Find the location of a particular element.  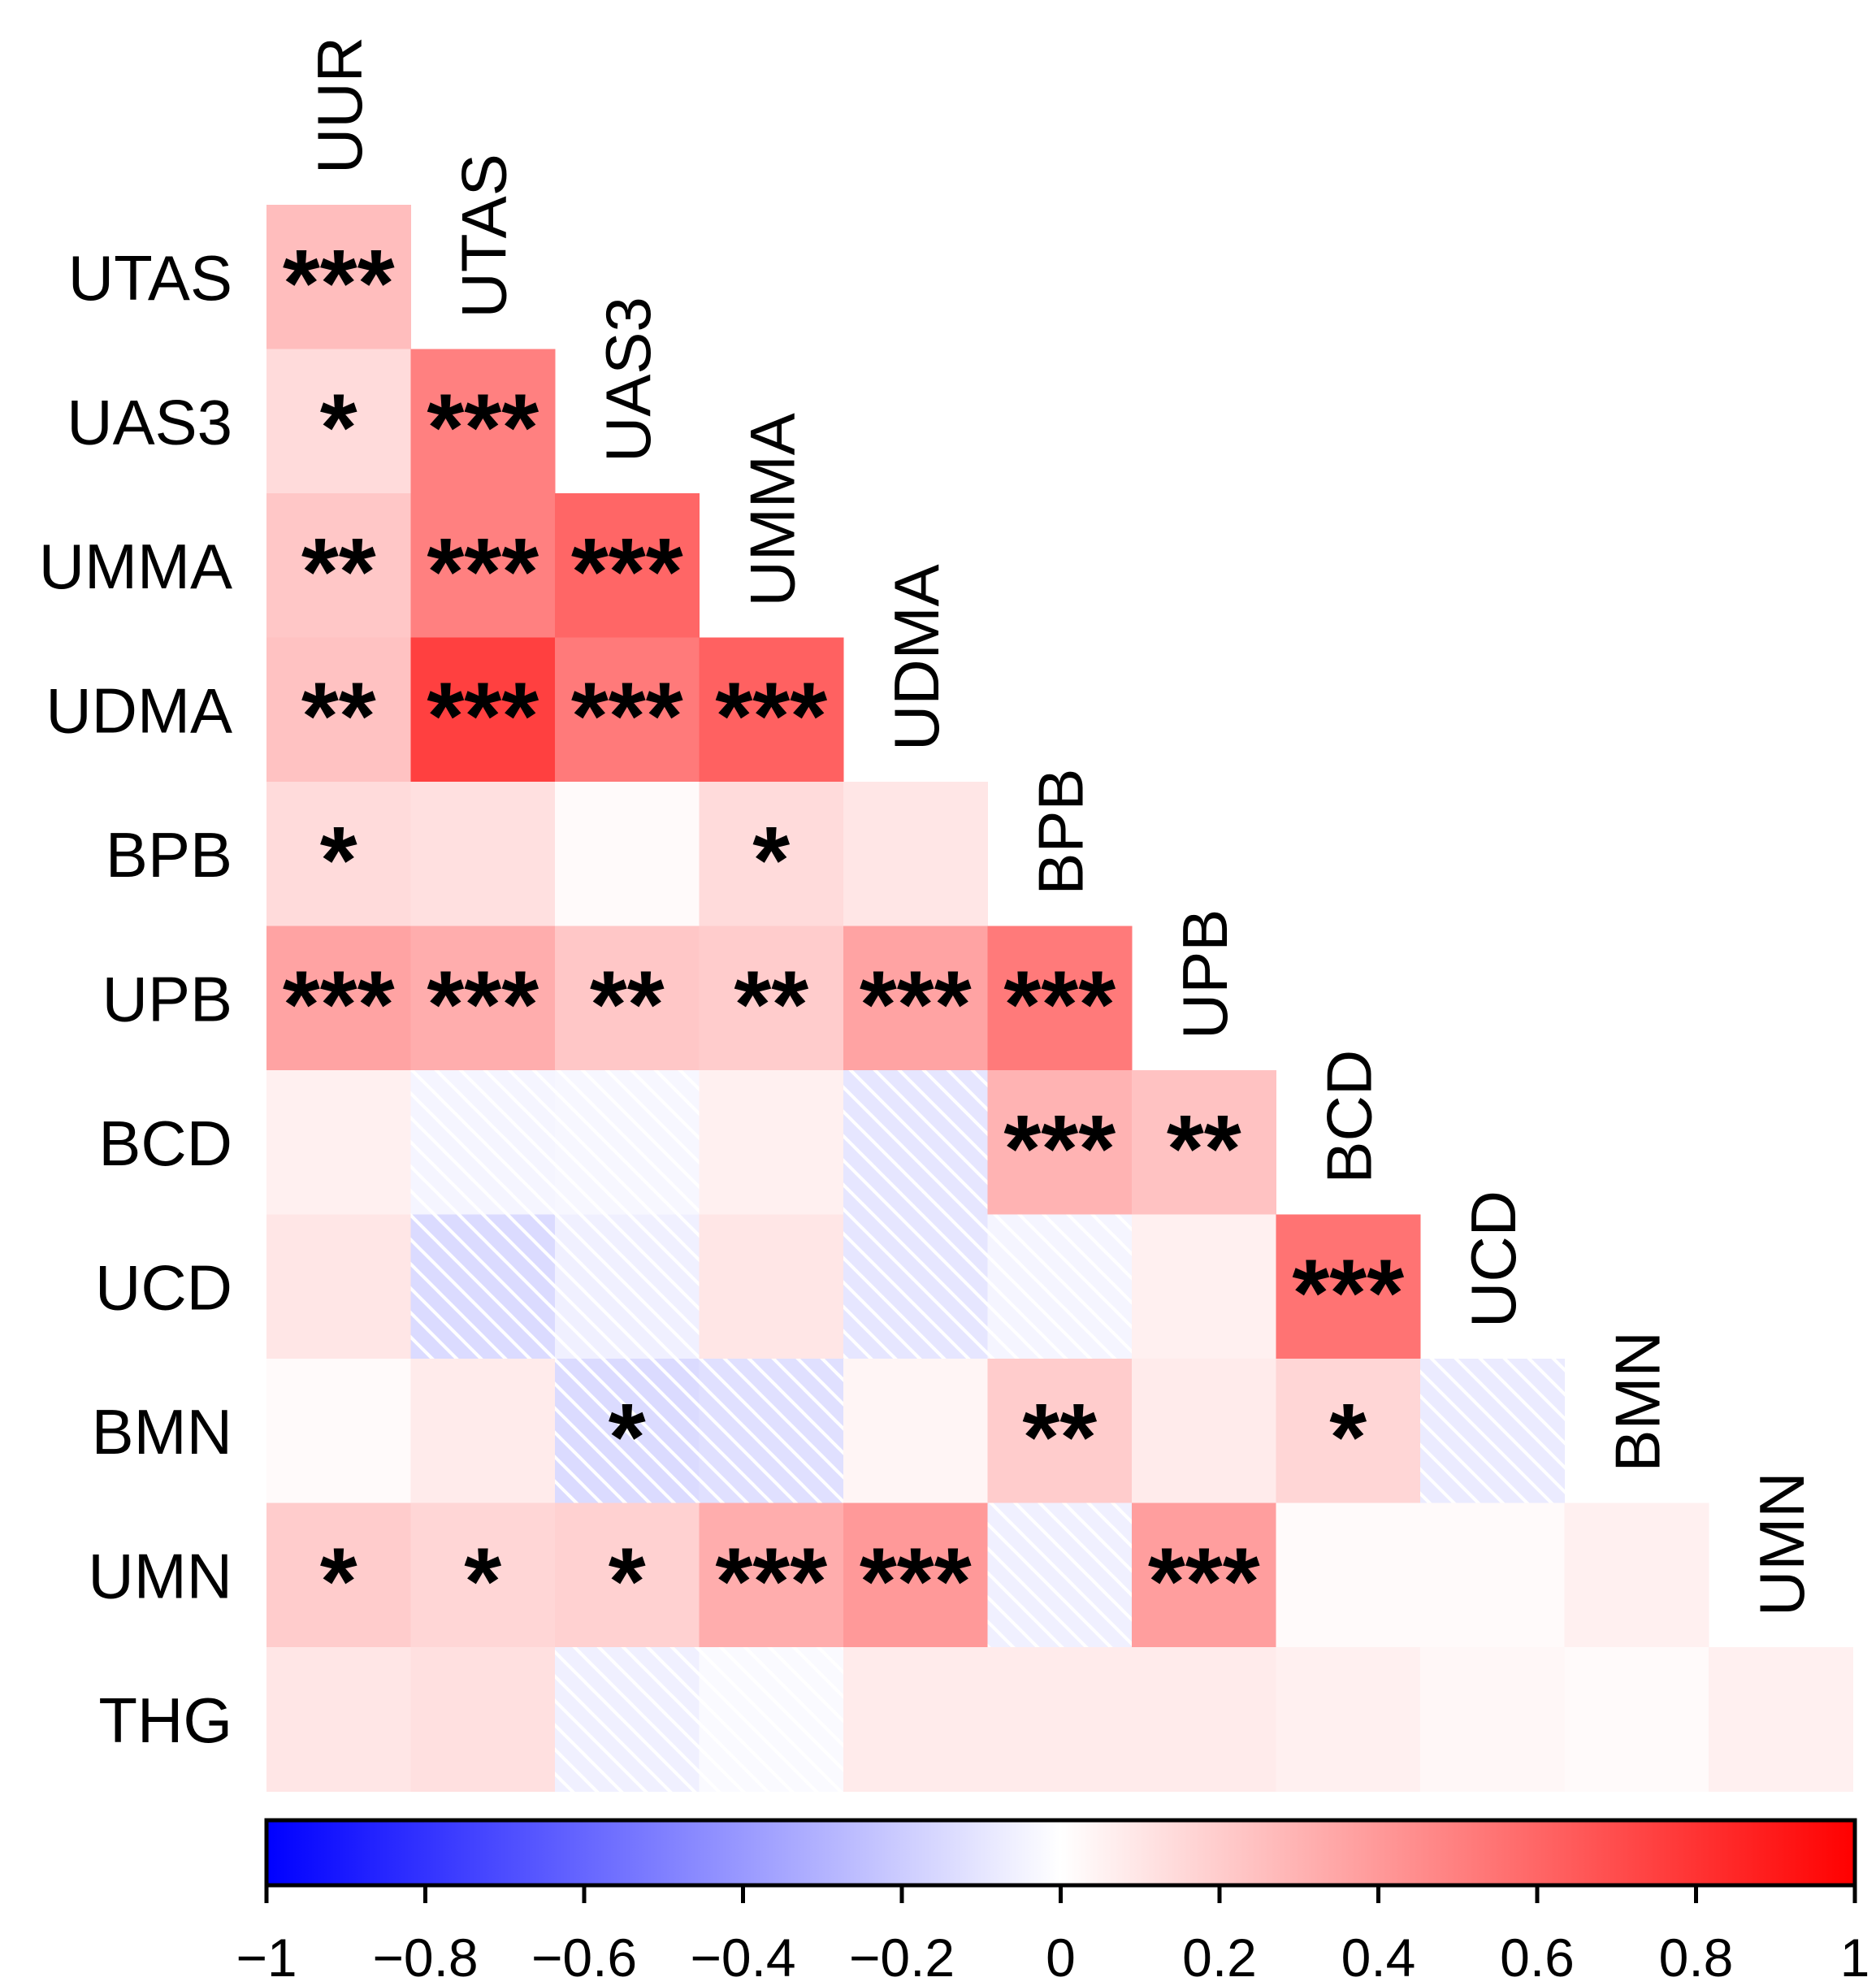

column-label: BMN is located at coordinates (1637, 1401).